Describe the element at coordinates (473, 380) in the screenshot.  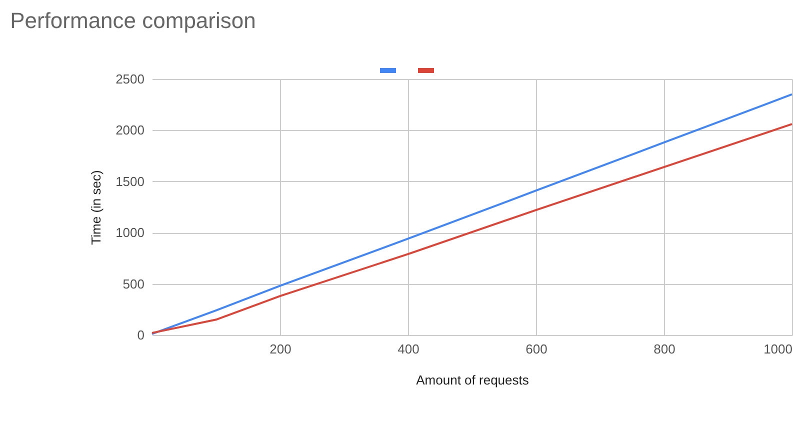
I see `x-axis-title: Amount of requests` at that location.